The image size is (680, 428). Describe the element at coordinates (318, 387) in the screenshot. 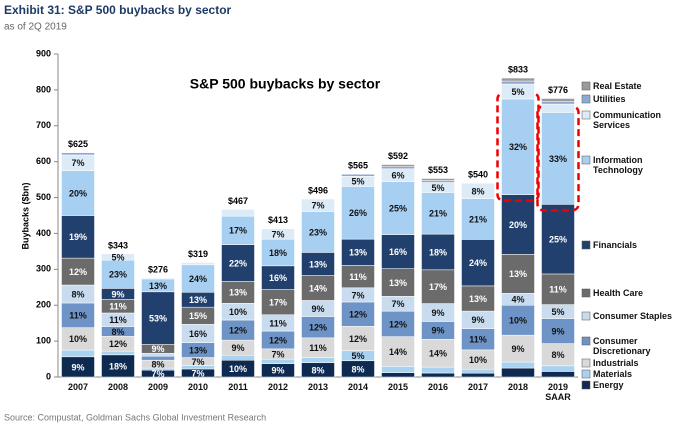

I see `x-tick-label: 2013` at that location.